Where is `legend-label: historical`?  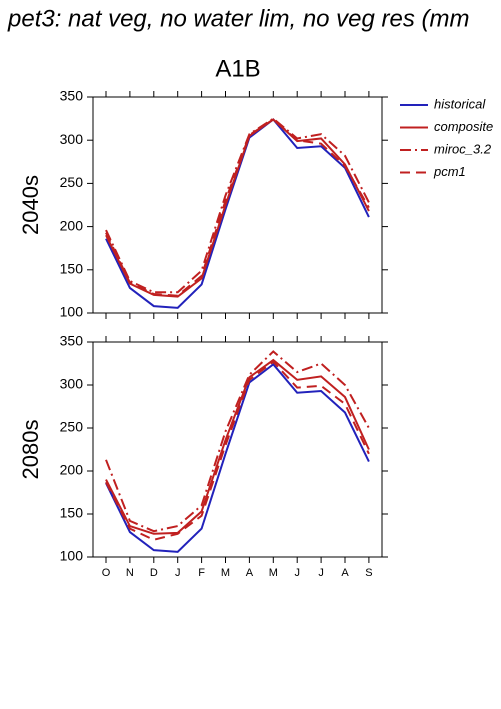 legend-label: historical is located at coordinates (460, 103).